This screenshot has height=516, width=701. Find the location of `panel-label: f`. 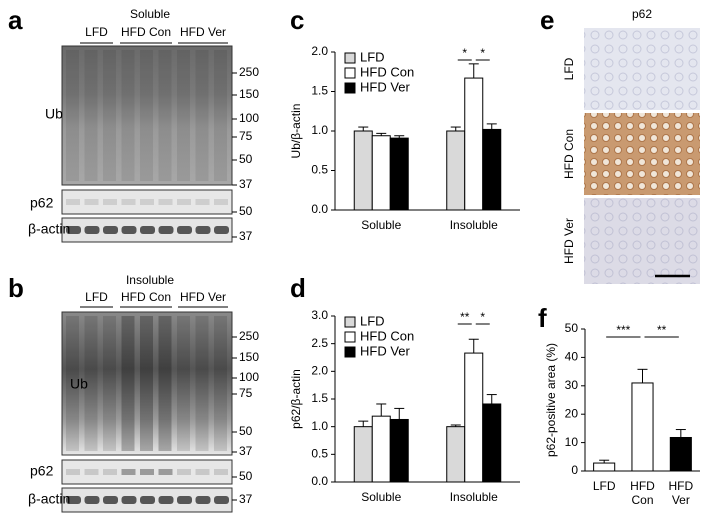

panel-label: f is located at coordinates (542, 318).